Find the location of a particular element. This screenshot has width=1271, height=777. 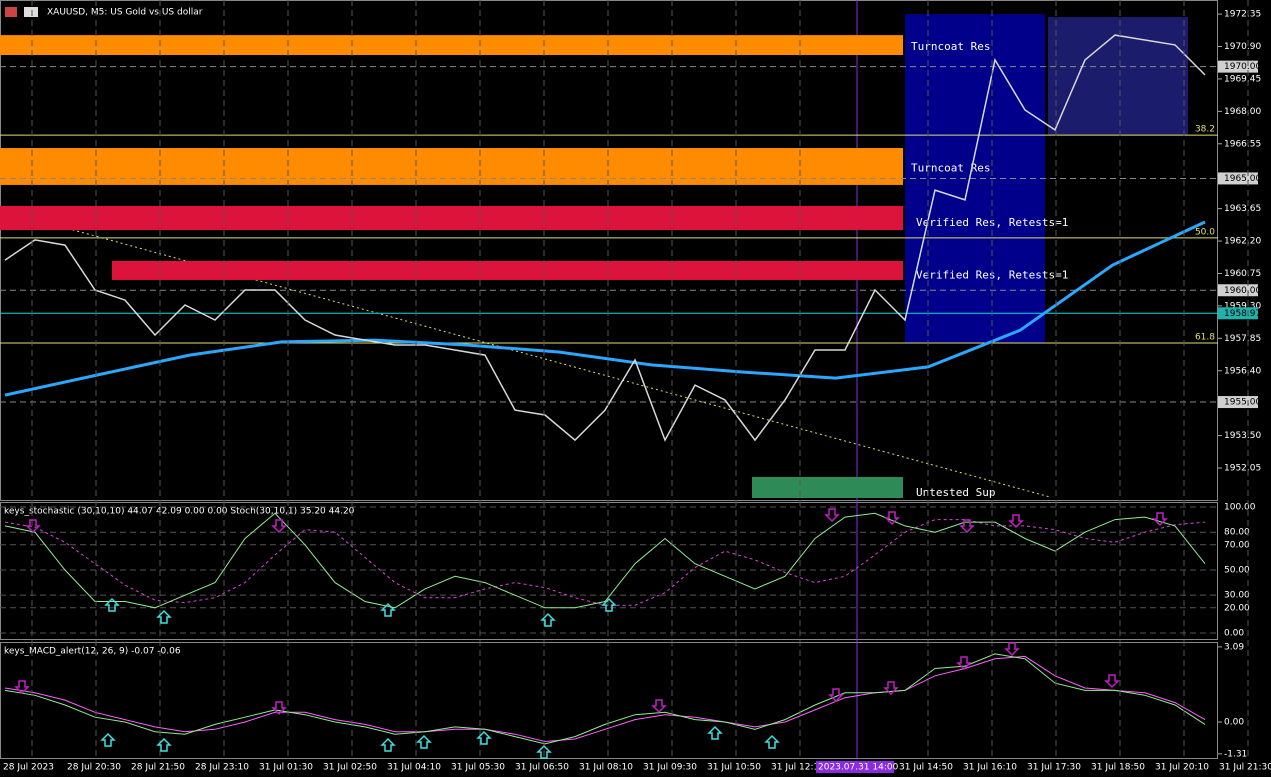

y-tick-label: 1969.45 is located at coordinates (1242, 79).